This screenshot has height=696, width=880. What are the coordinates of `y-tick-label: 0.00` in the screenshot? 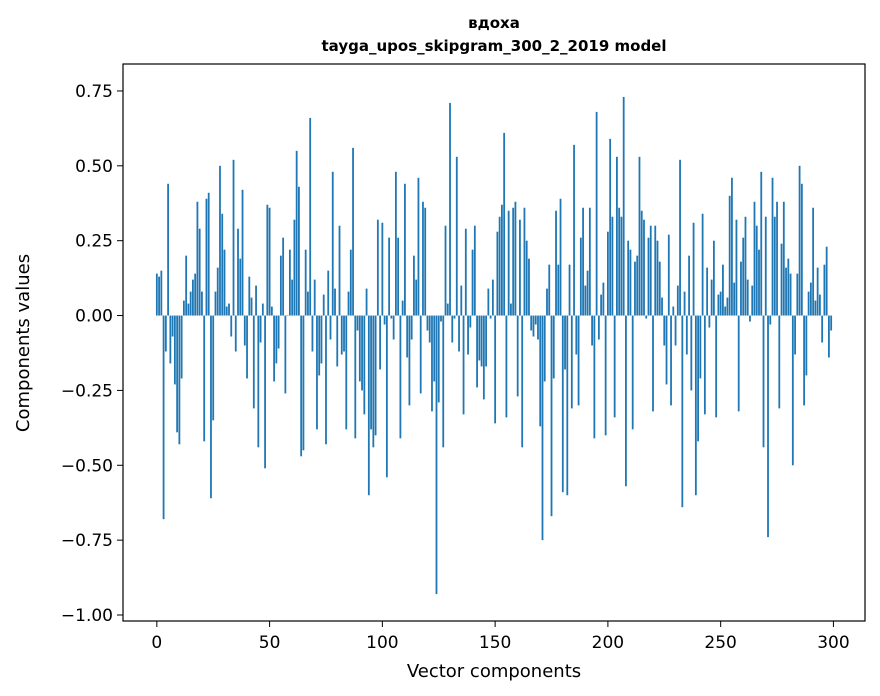 It's located at (94, 317).